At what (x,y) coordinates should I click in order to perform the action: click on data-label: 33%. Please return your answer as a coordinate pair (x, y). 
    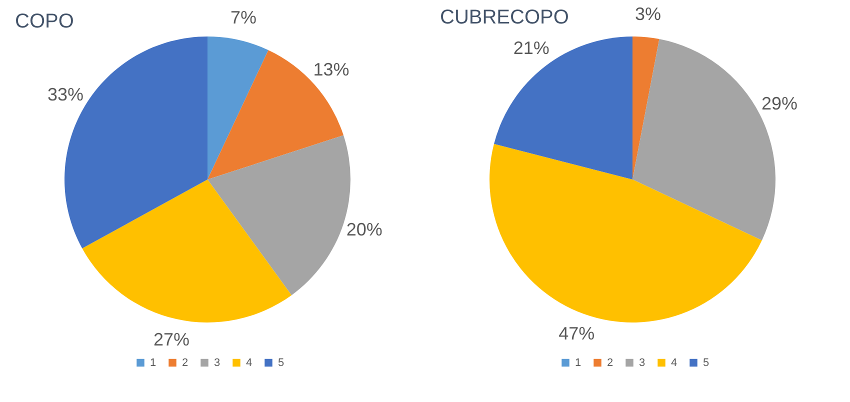
    Looking at the image, I should click on (65, 94).